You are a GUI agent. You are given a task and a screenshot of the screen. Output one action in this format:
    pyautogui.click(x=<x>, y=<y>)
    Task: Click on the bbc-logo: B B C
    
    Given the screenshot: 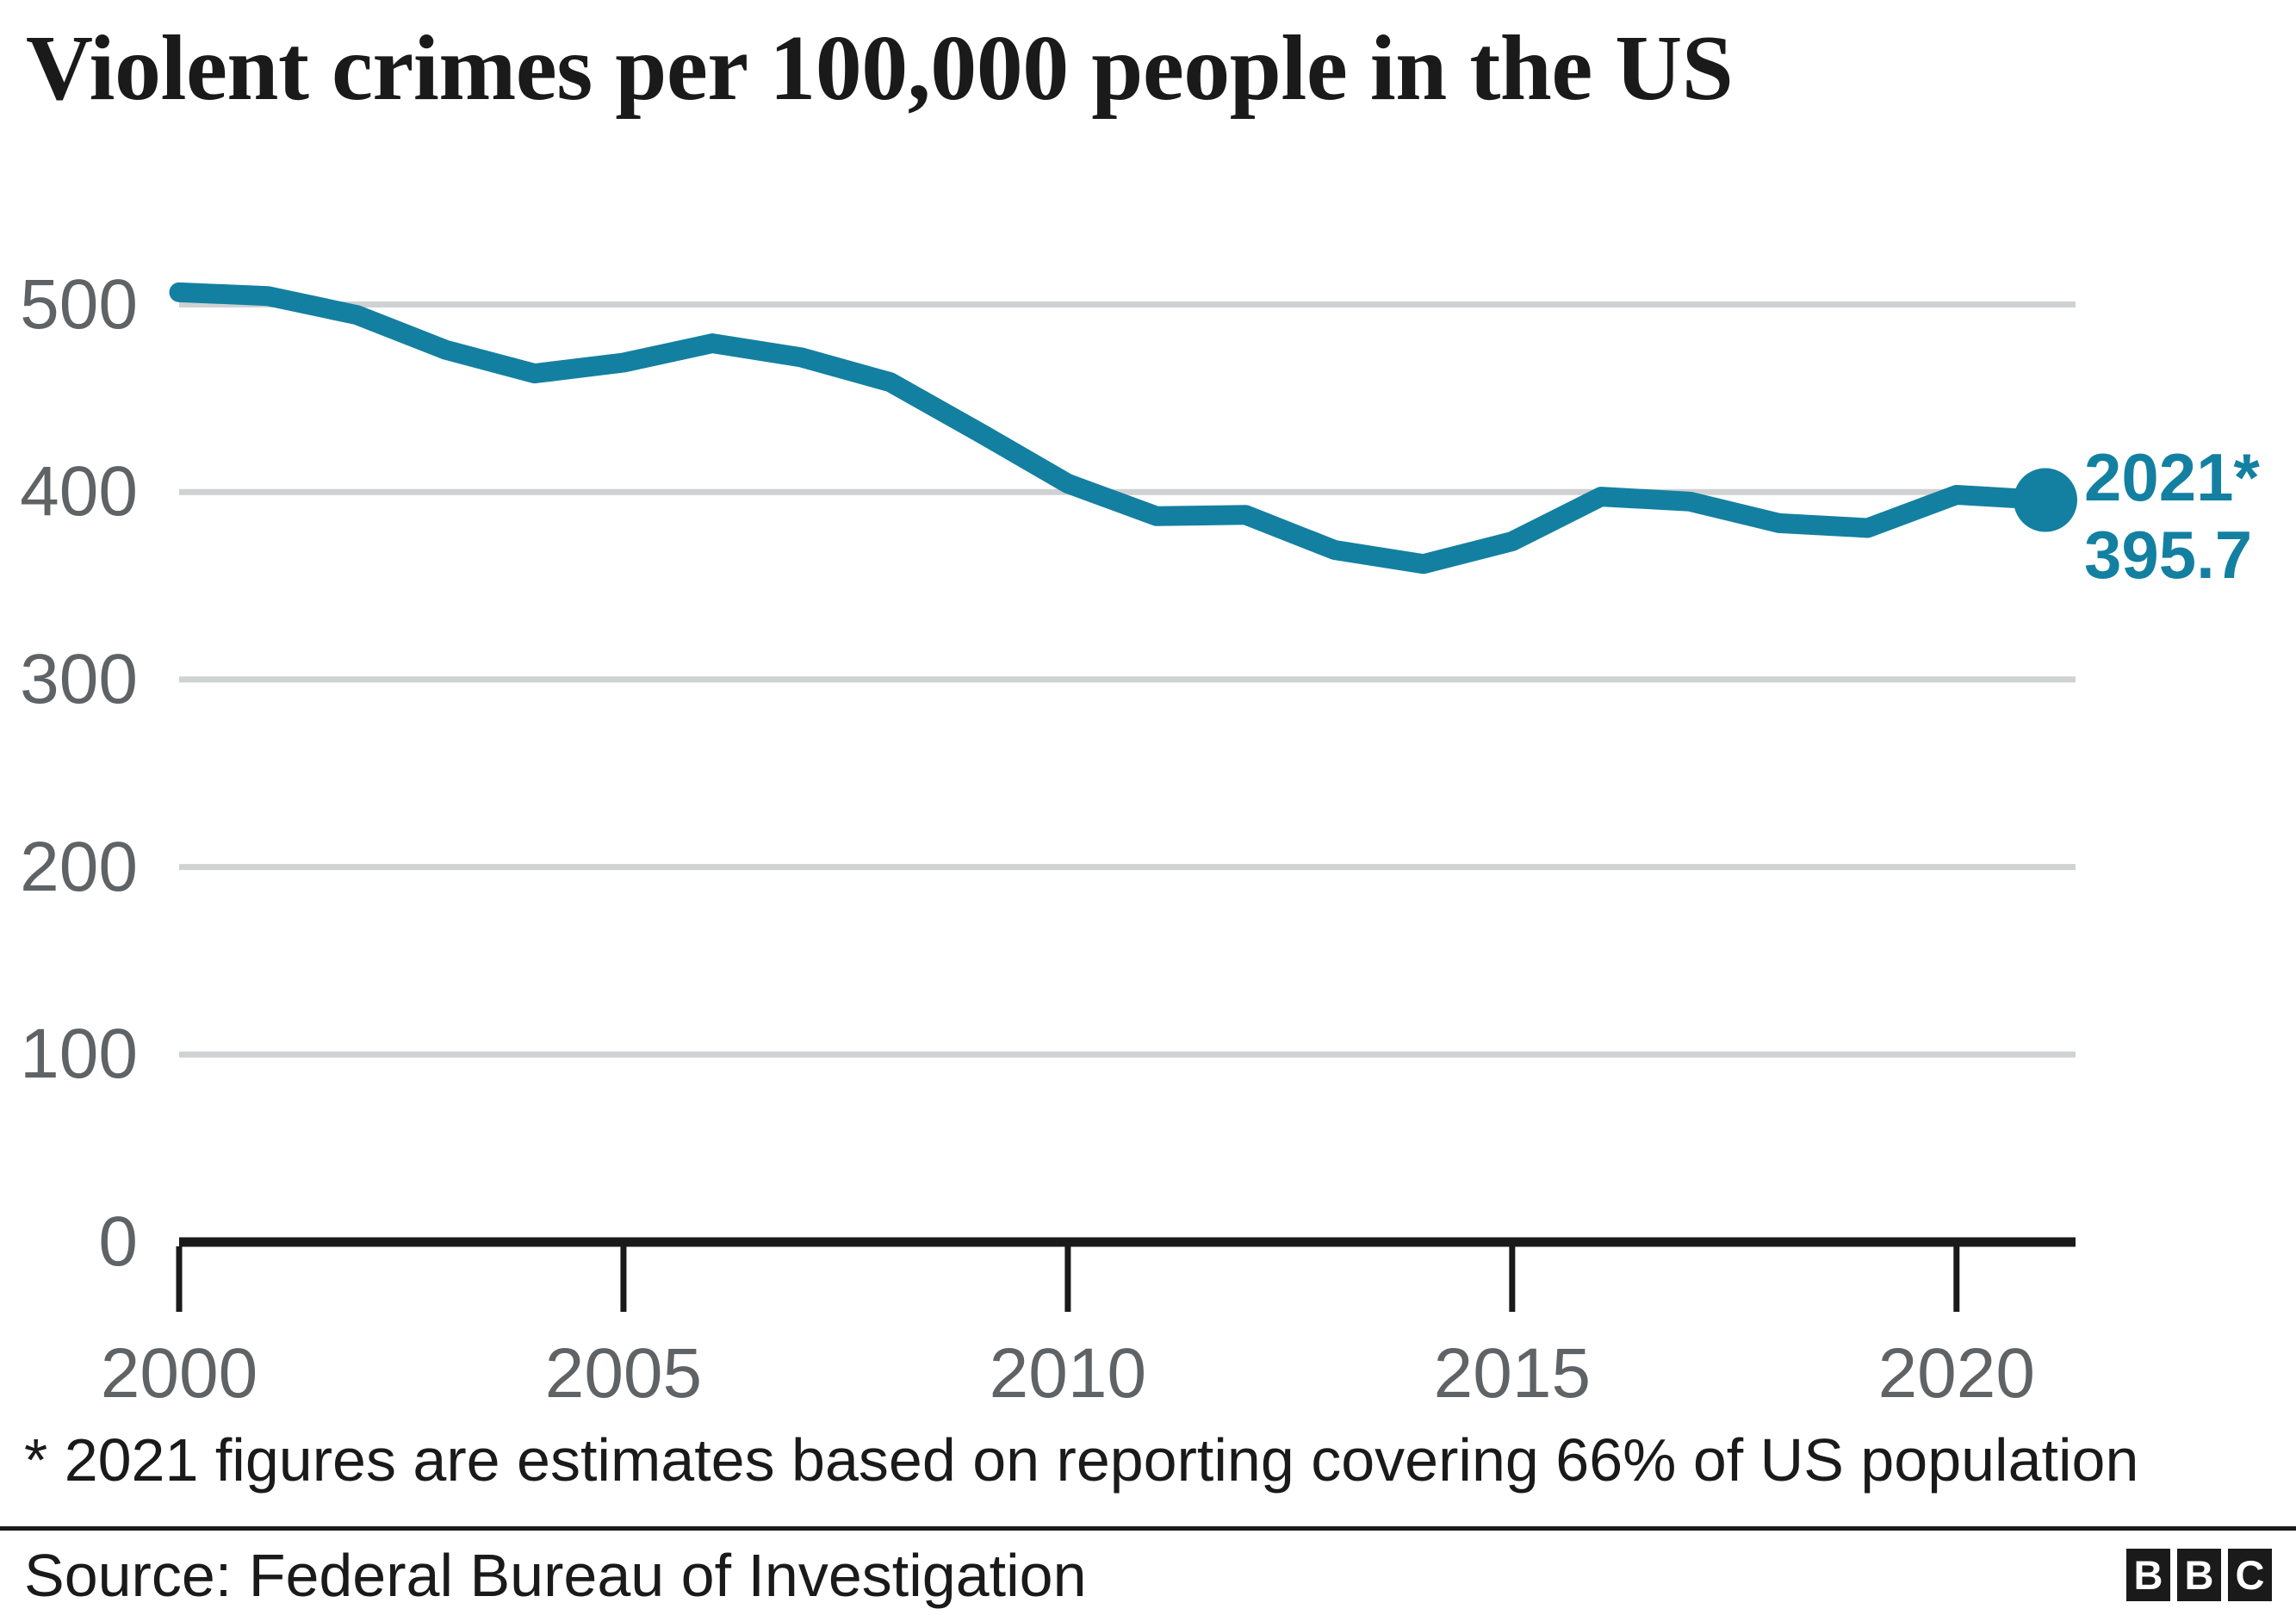 What is the action you would take?
    pyautogui.click(x=2199, y=1575)
    